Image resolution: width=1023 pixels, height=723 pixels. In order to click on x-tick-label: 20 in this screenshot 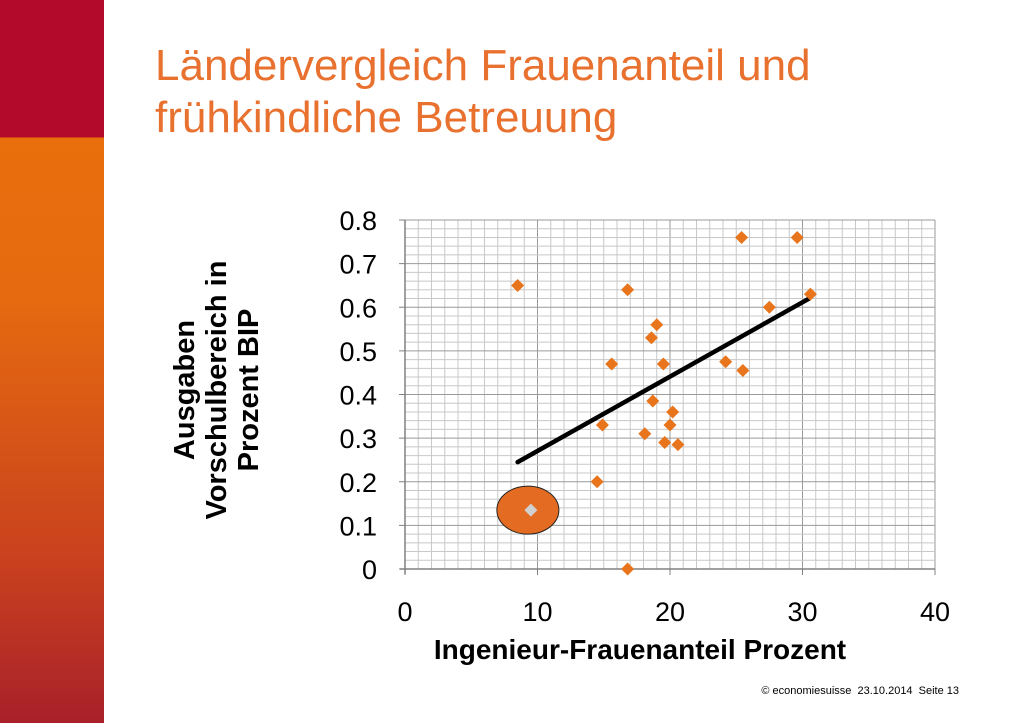, I will do `click(670, 612)`.